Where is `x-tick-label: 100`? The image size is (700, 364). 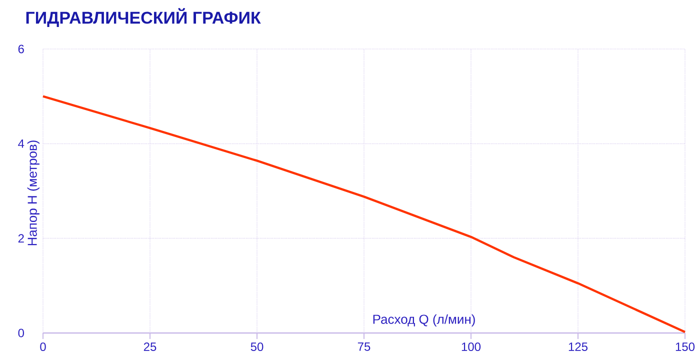 x-tick-label: 100 is located at coordinates (471, 347).